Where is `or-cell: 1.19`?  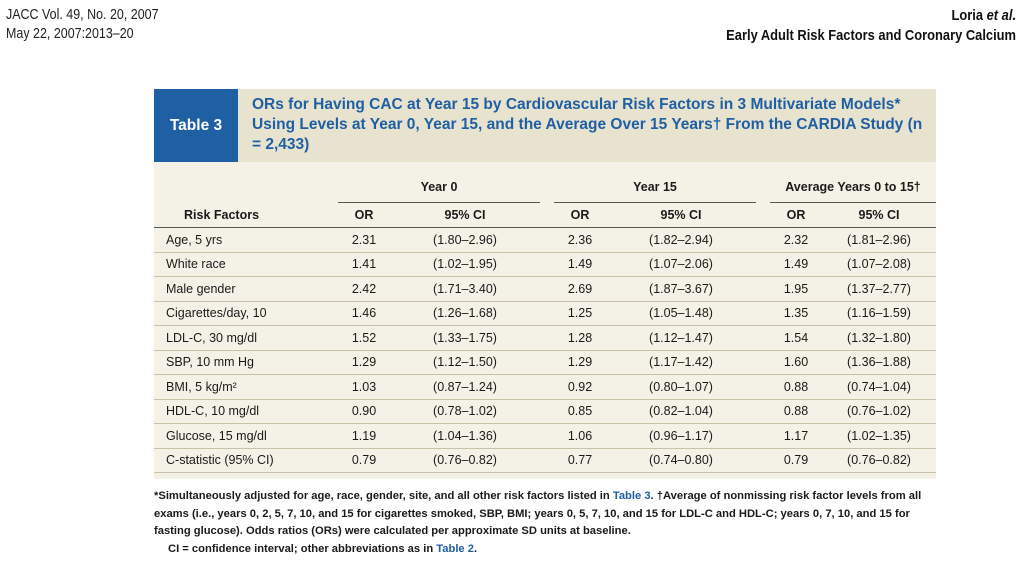 or-cell: 1.19 is located at coordinates (364, 436).